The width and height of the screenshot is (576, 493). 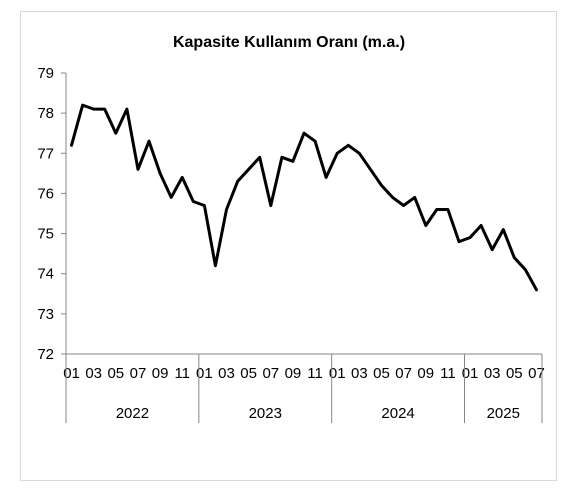 What do you see at coordinates (289, 42) in the screenshot?
I see `chart-title: Kapasite Kullanım Oranı (m.a.)` at bounding box center [289, 42].